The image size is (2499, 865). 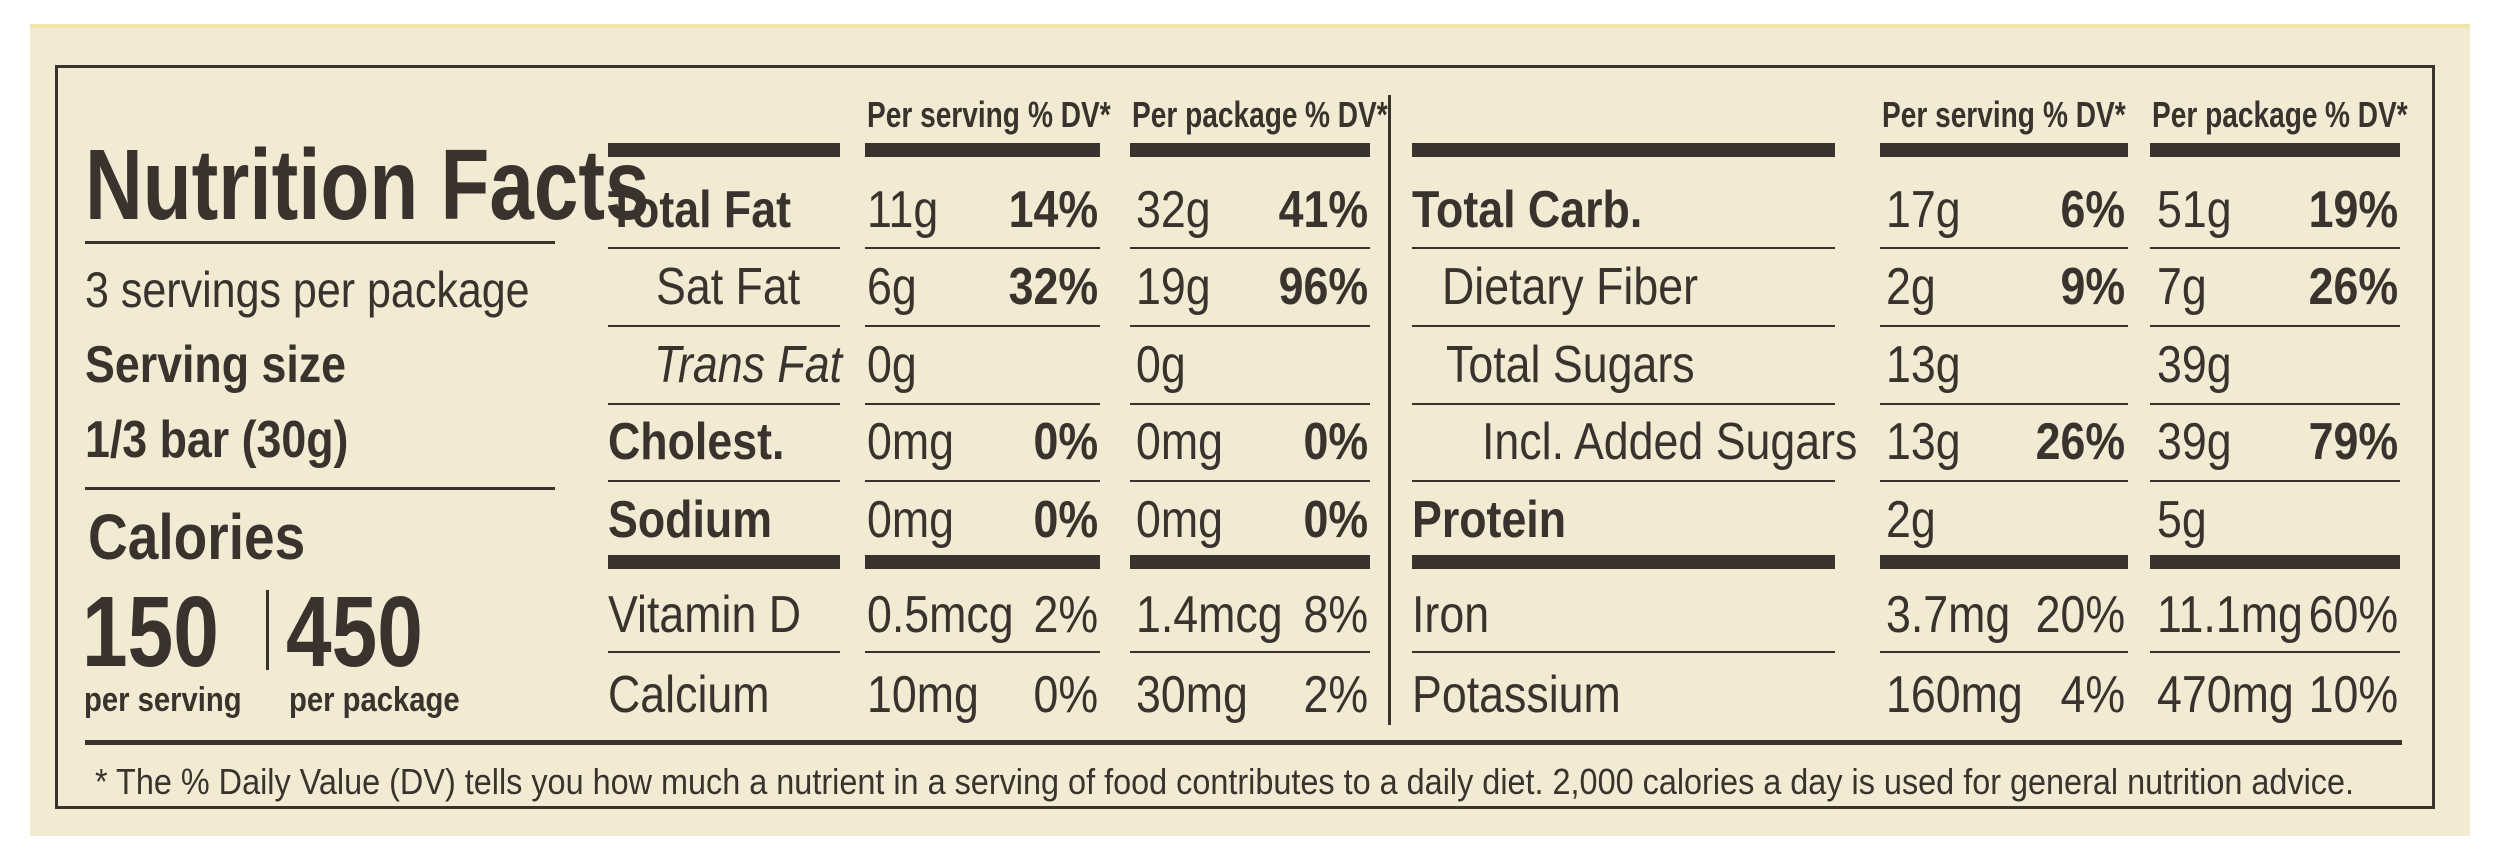 What do you see at coordinates (1516, 695) in the screenshot?
I see `nutrient-name: Potassium` at bounding box center [1516, 695].